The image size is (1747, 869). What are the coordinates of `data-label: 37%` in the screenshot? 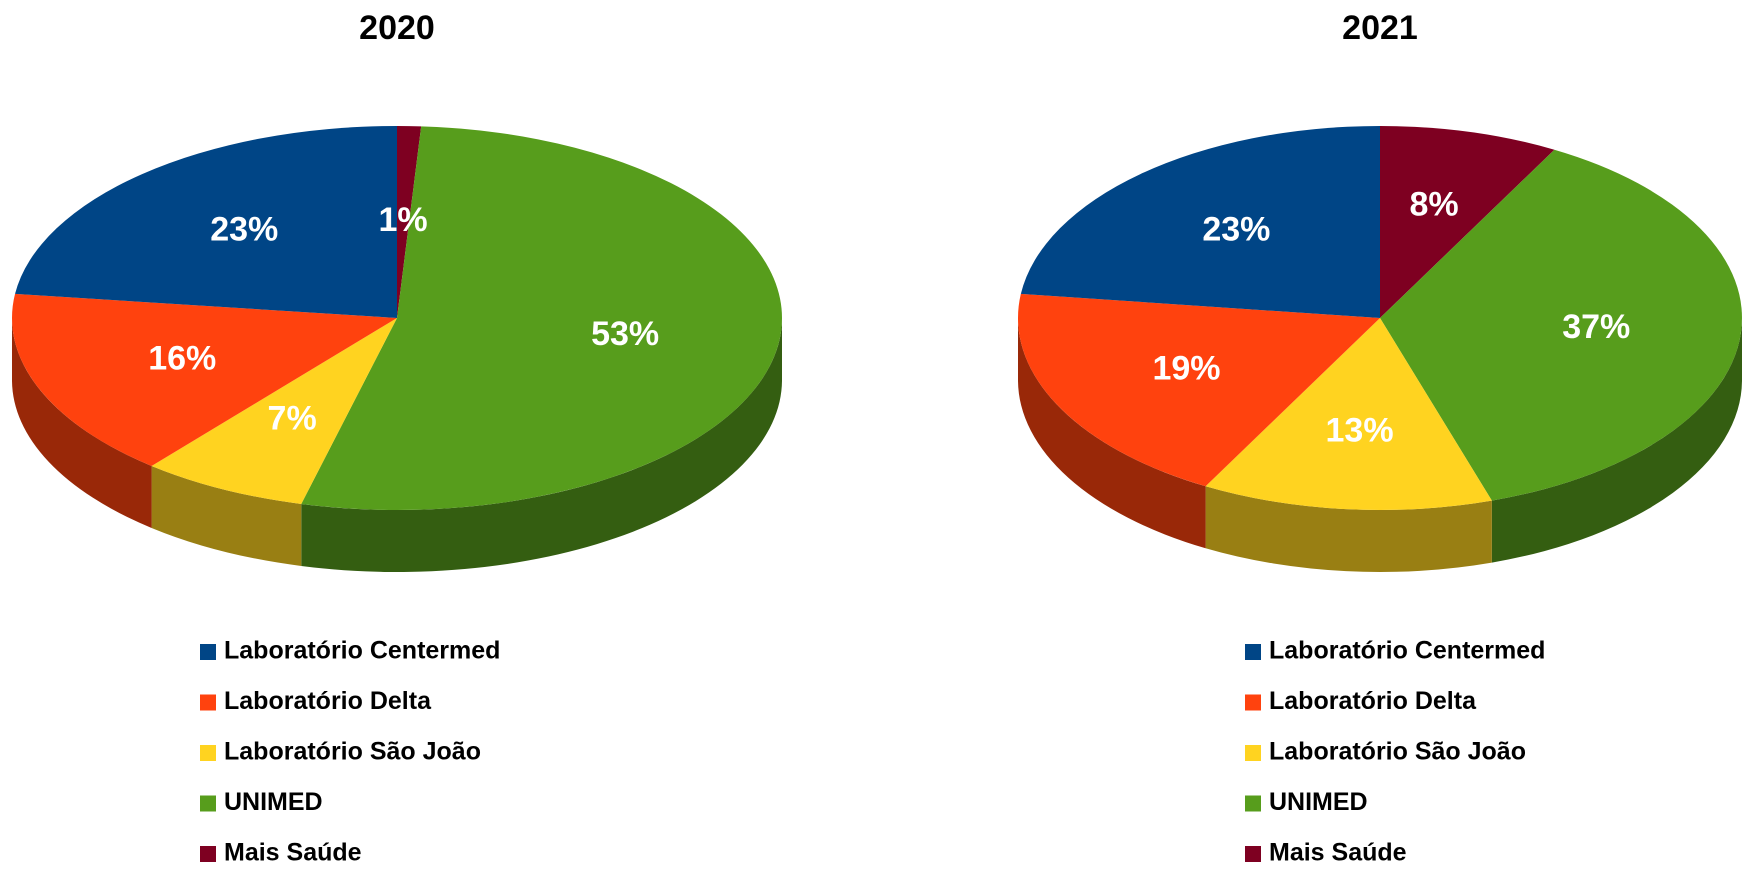 It's located at (1596, 327).